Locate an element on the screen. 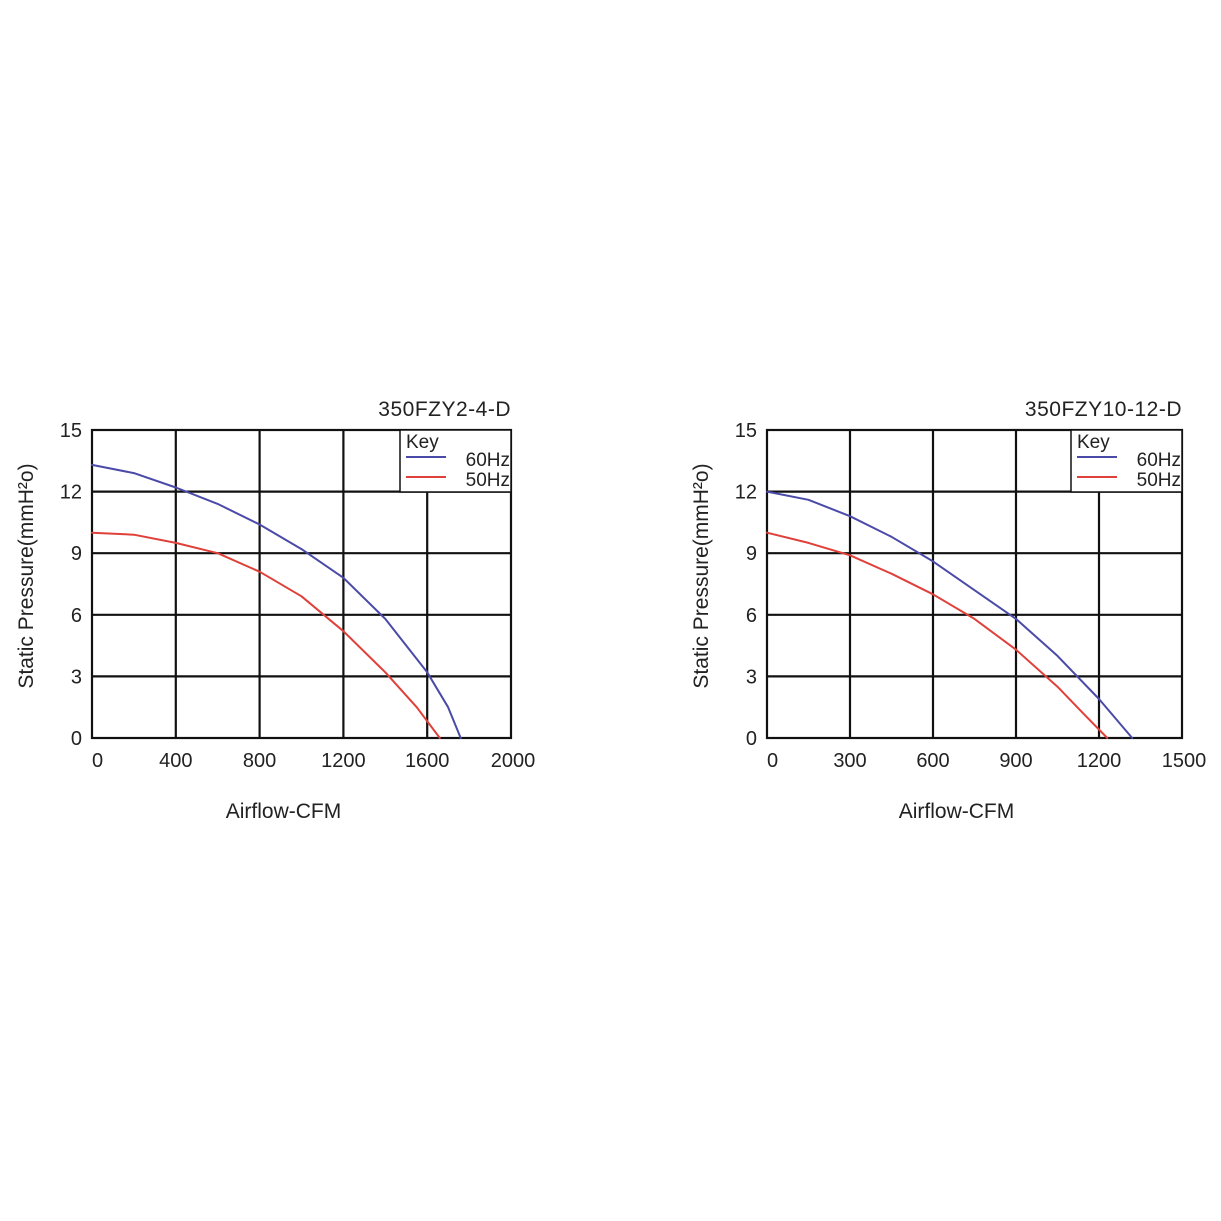 The height and width of the screenshot is (1221, 1221). chart-title: 350FZY10-12-D is located at coordinates (1103, 409).